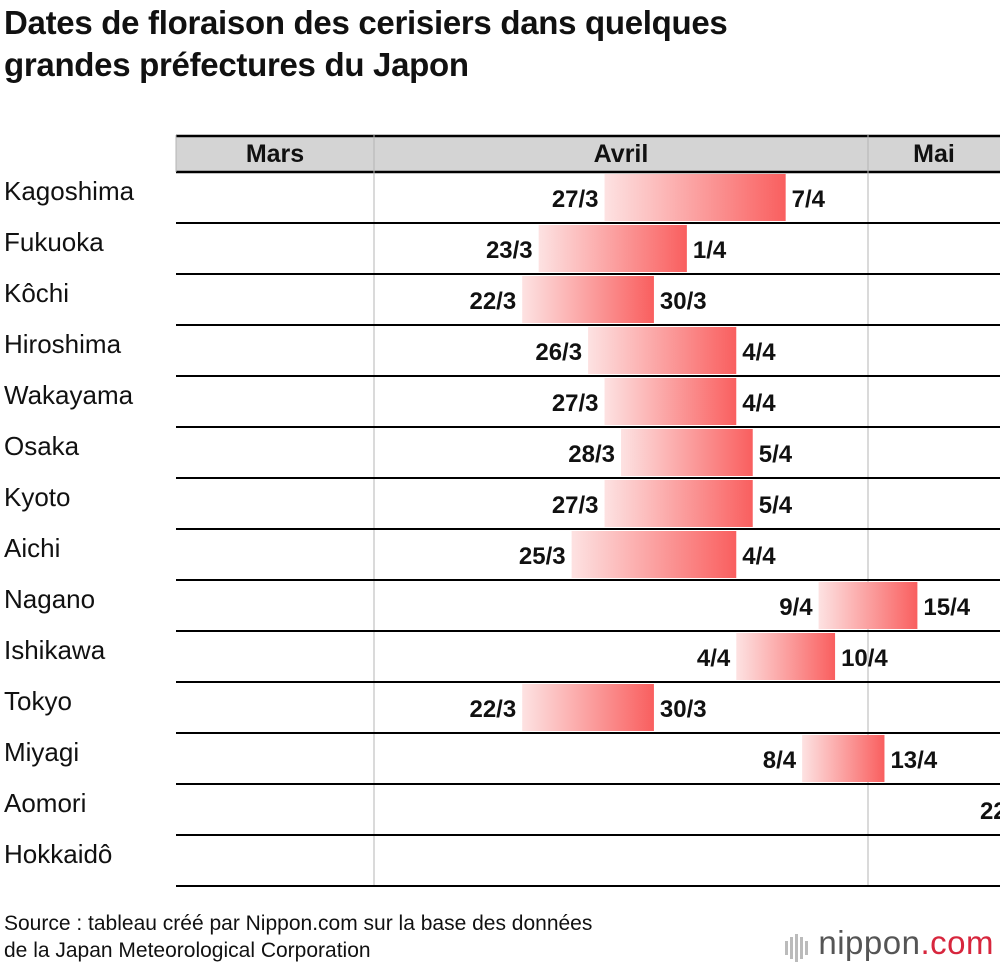 This screenshot has width=1000, height=966. What do you see at coordinates (63, 344) in the screenshot?
I see `prefecture-label: Hiroshima` at bounding box center [63, 344].